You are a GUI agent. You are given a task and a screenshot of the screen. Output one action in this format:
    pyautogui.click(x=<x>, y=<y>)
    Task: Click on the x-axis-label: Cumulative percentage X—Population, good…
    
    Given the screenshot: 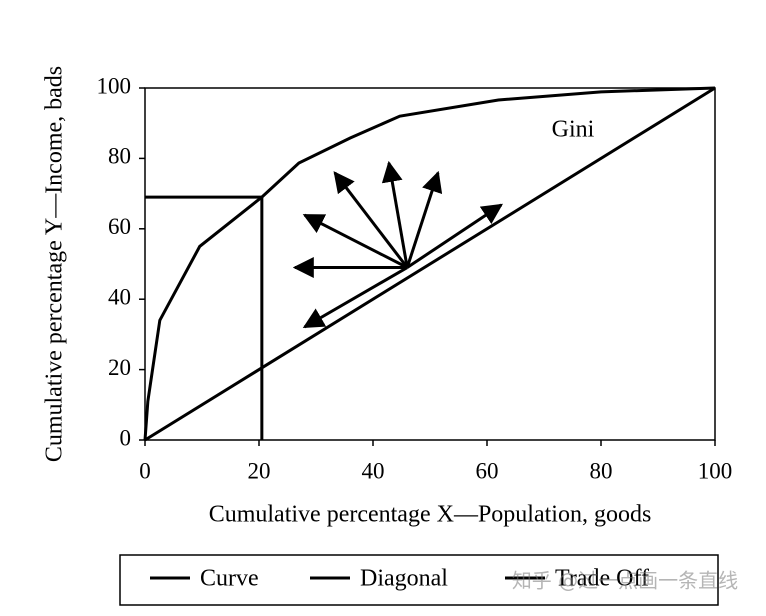 What is the action you would take?
    pyautogui.click(x=430, y=515)
    